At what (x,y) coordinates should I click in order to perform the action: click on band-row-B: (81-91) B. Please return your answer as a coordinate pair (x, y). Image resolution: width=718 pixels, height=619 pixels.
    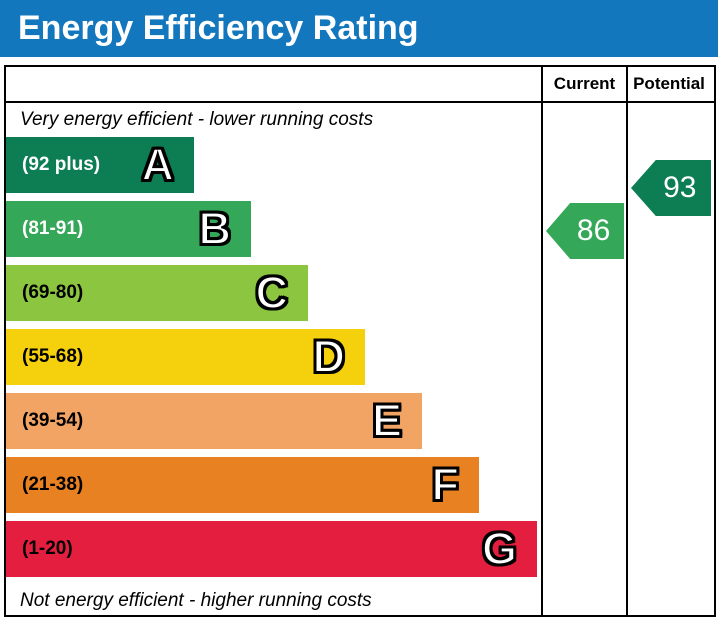
    Looking at the image, I should click on (128, 229).